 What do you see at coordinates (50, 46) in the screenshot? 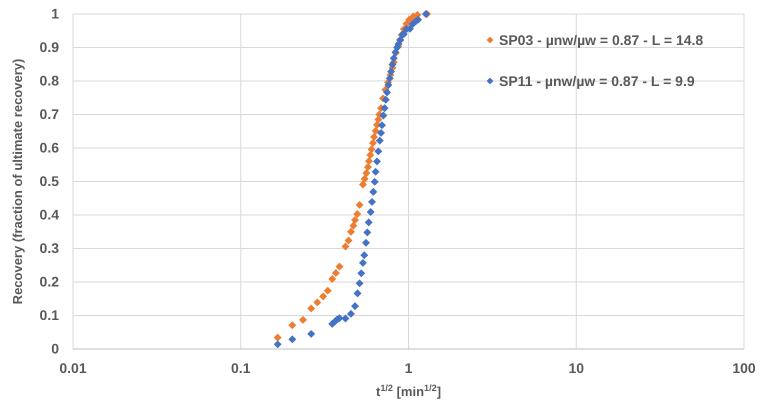
I see `y-tick-label: 0.9` at bounding box center [50, 46].